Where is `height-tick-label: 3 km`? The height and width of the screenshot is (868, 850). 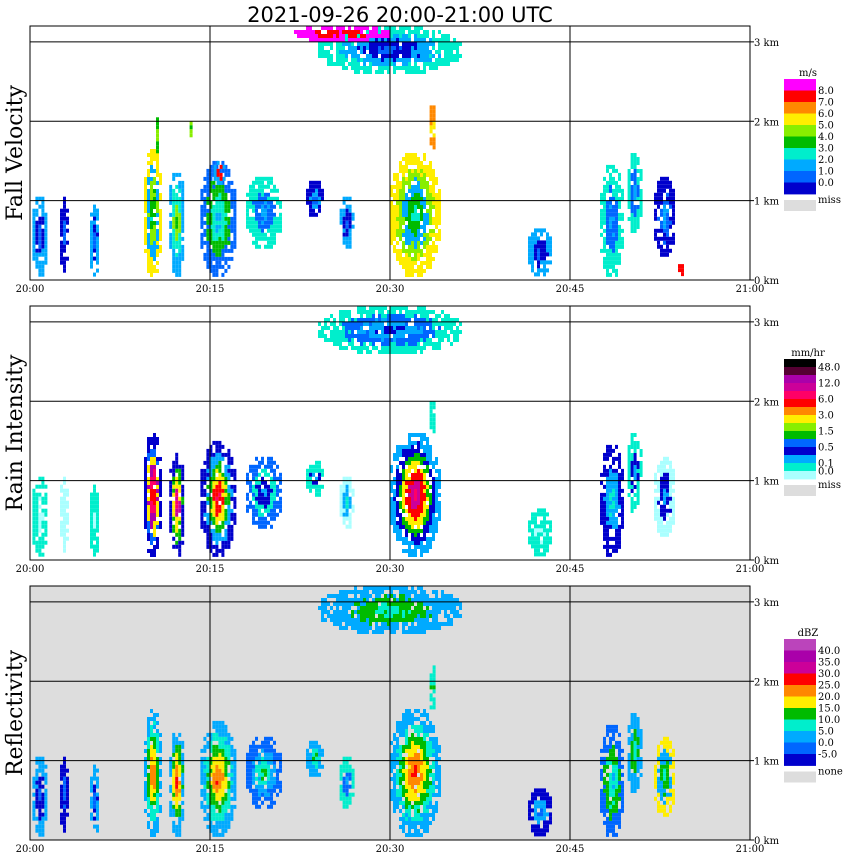
height-tick-label: 3 km is located at coordinates (767, 323).